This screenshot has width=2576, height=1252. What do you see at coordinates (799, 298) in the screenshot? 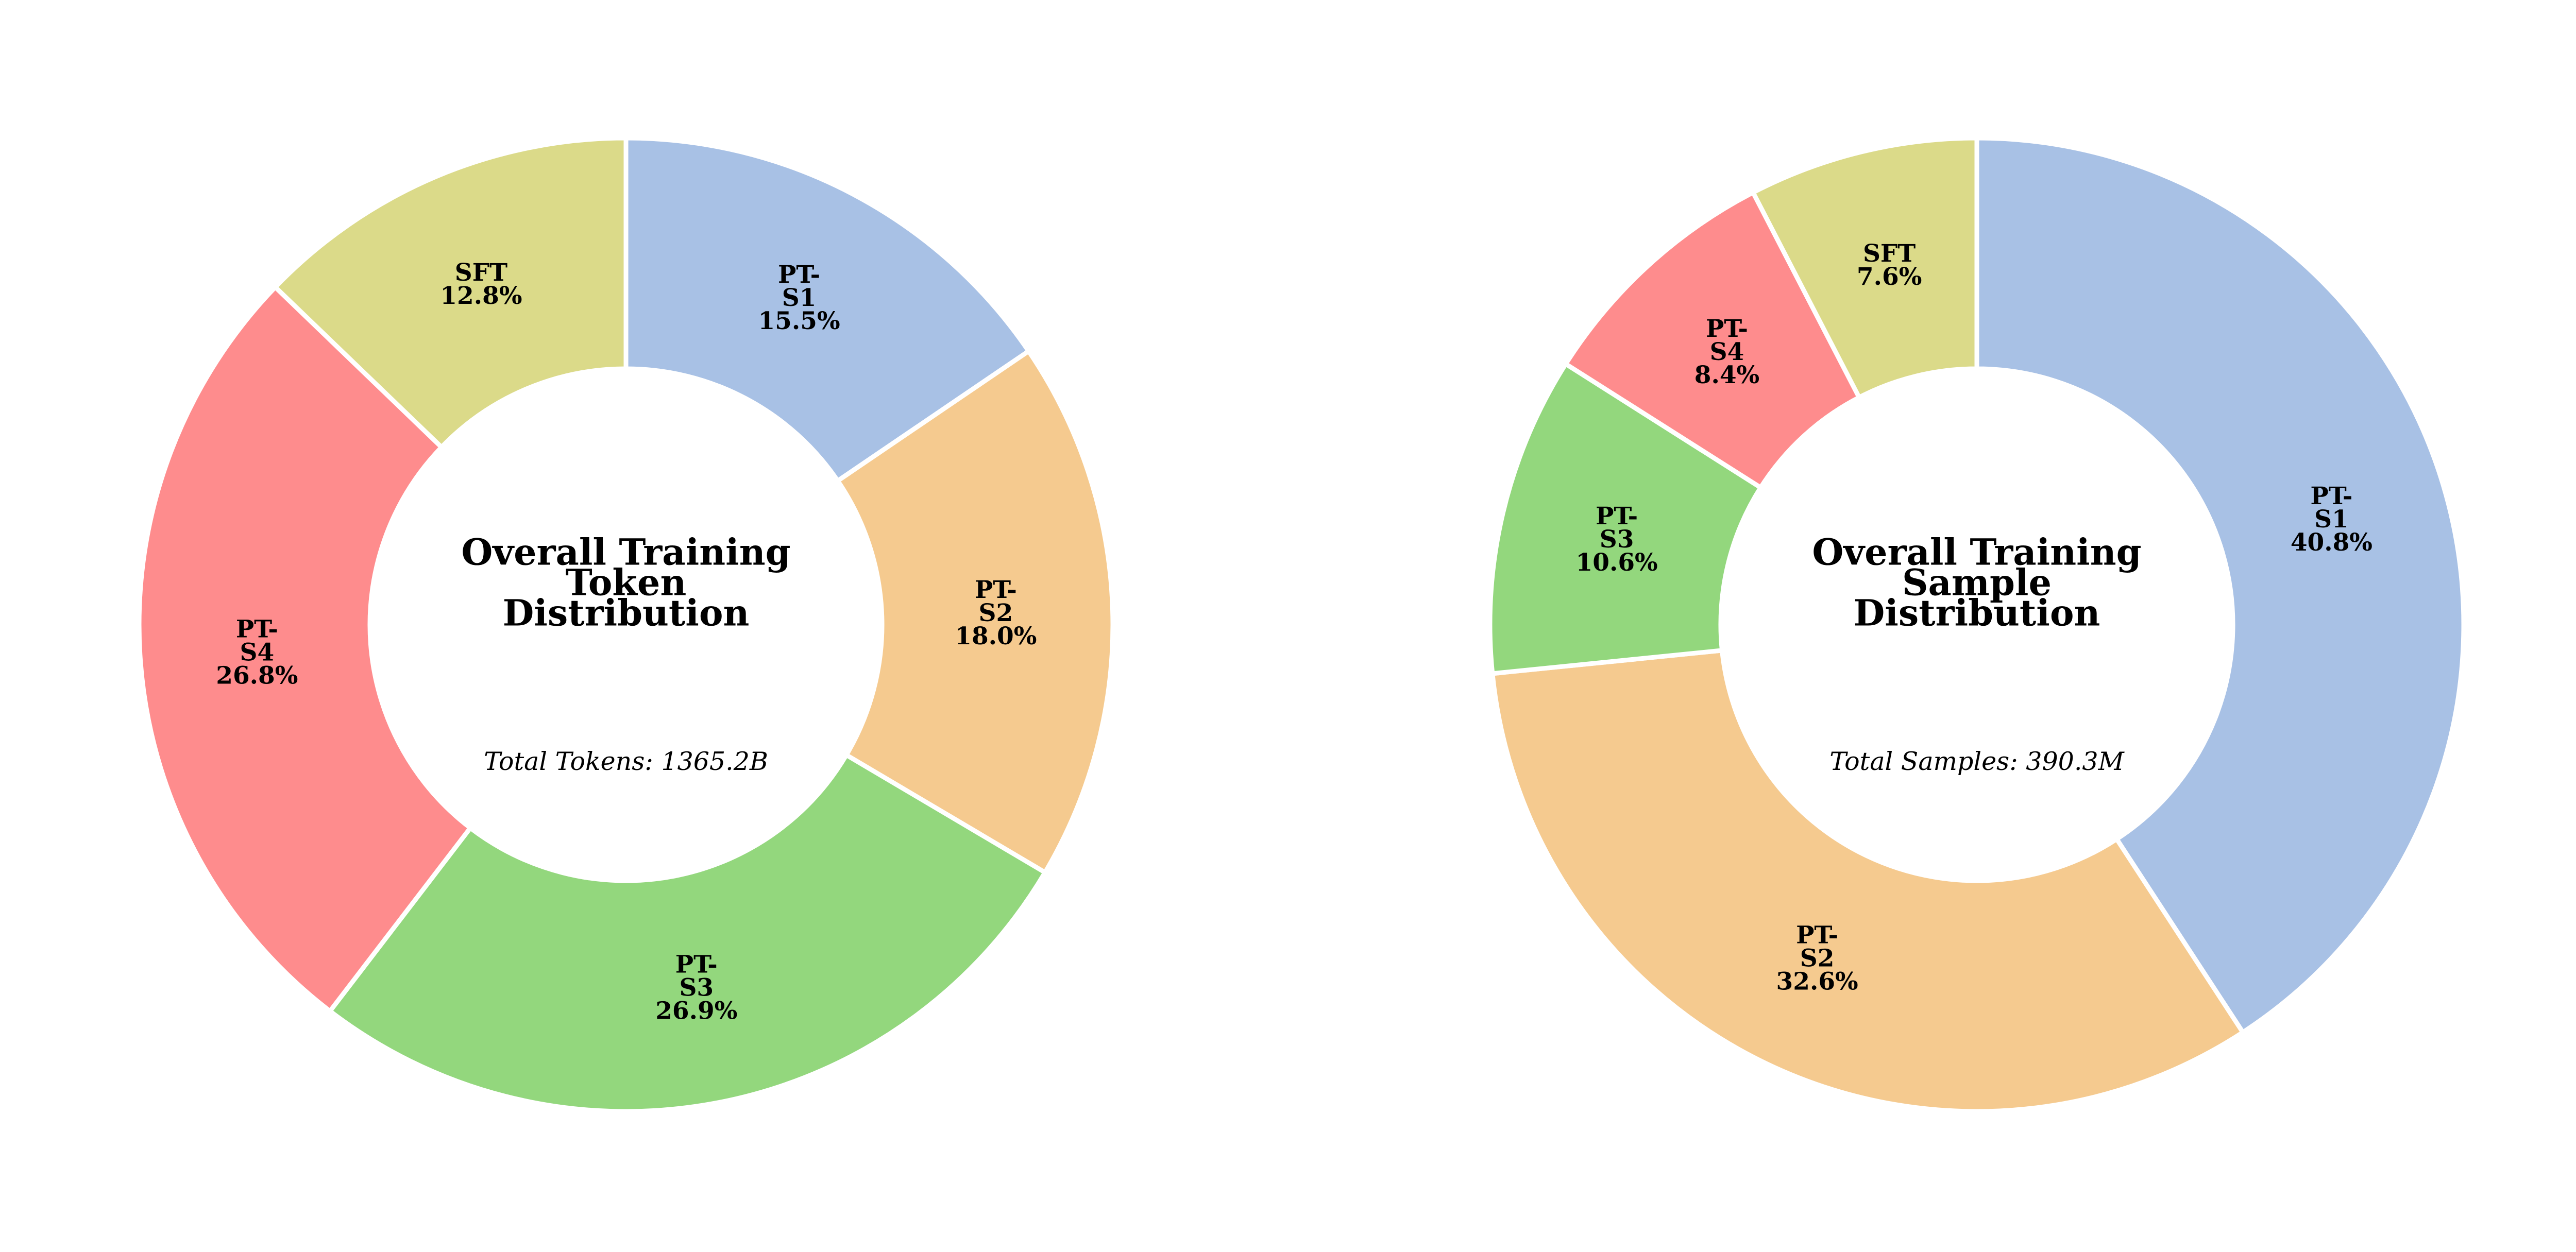
I see `slice-label-pt-s1: PT-S1 15.5%` at bounding box center [799, 298].